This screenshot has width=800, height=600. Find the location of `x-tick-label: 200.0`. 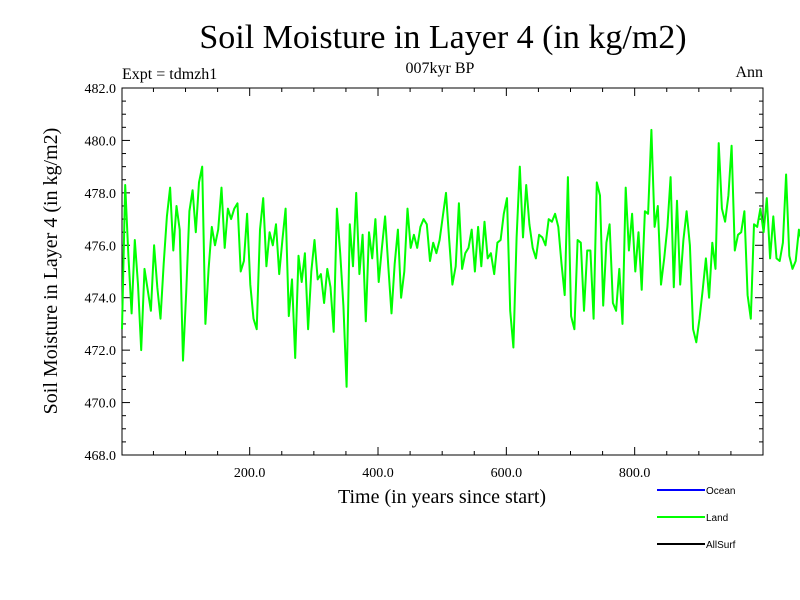

x-tick-label: 200.0 is located at coordinates (250, 473).